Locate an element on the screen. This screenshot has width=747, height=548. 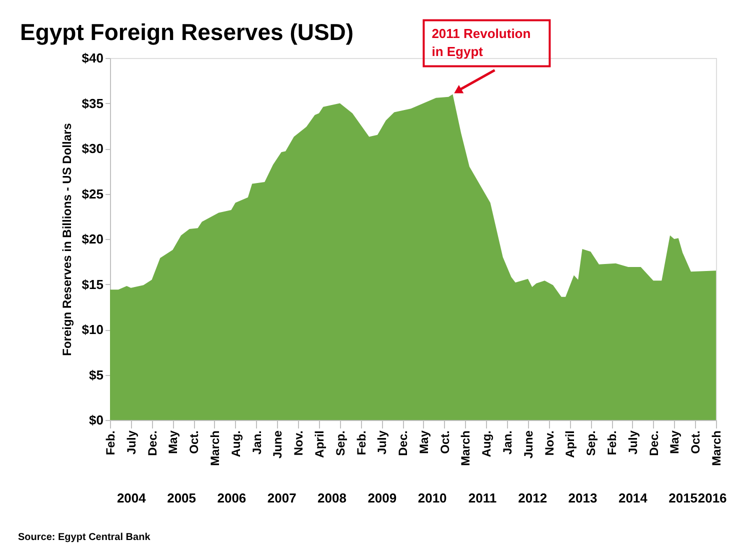
x2-tick-label: 2015 is located at coordinates (683, 498).